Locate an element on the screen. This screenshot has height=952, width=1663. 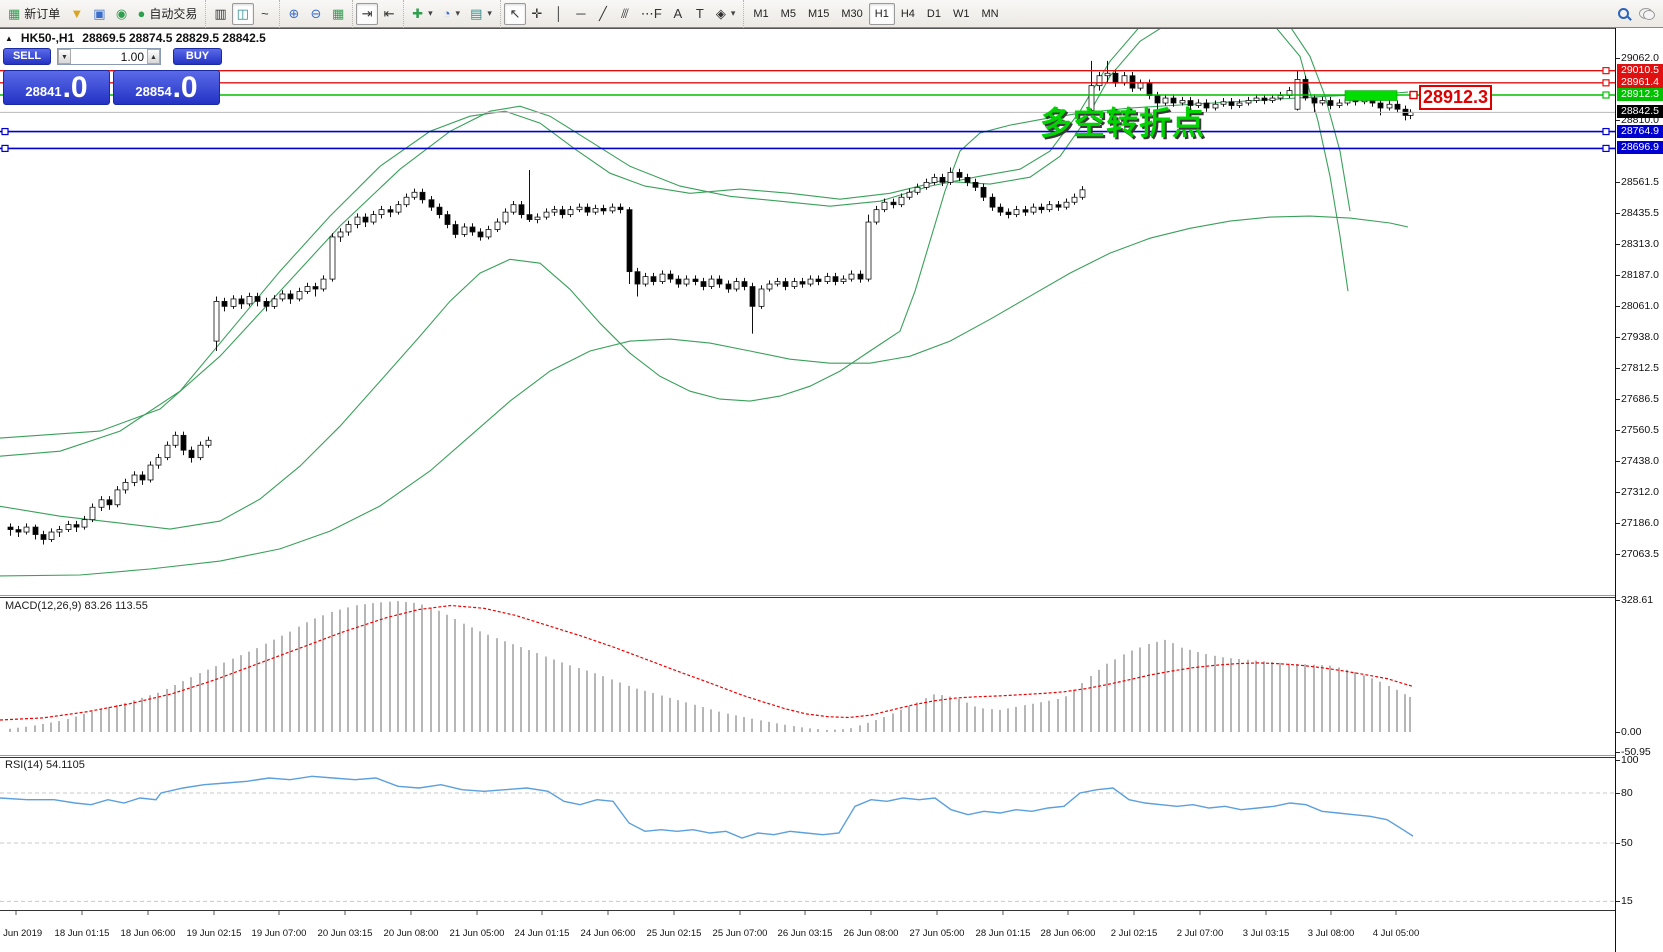
zoom-in-icon: ⊕ is located at coordinates (294, 13).